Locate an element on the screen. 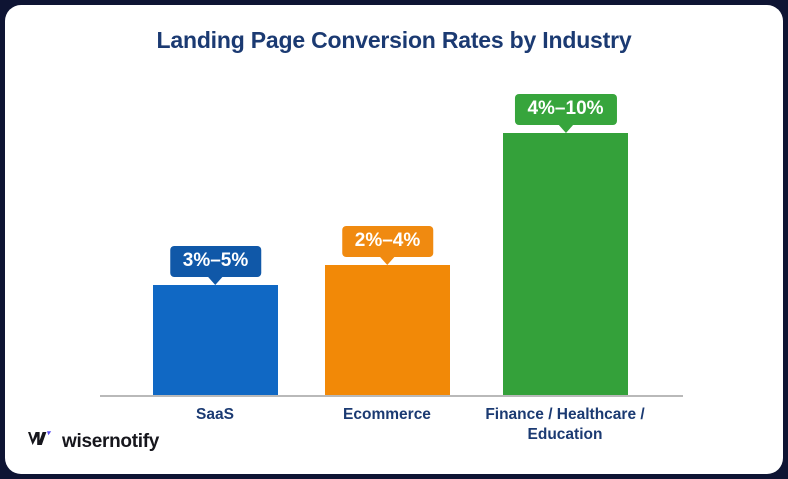 The image size is (788, 479). value-badge-saas: 3%–5% is located at coordinates (215, 265).